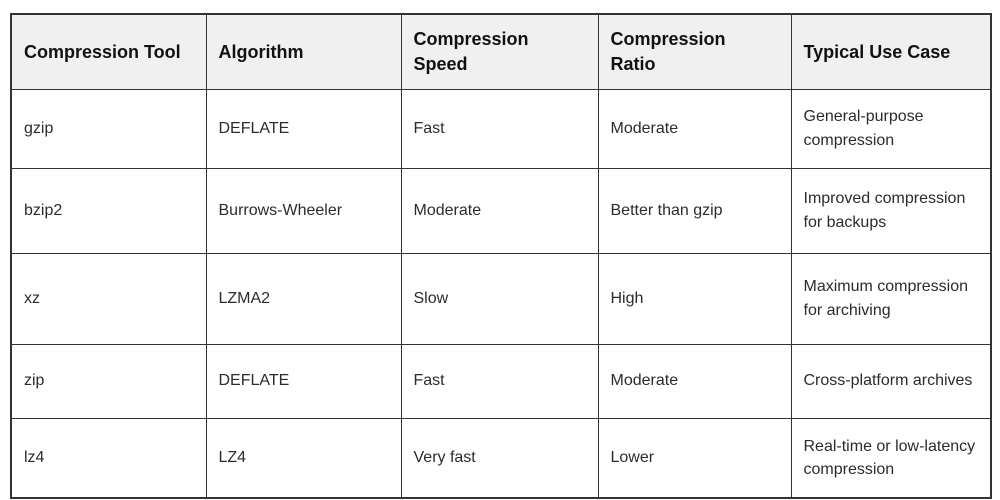 The image size is (1000, 500). What do you see at coordinates (891, 210) in the screenshot?
I see `cell-usecase: Improved compression for backups` at bounding box center [891, 210].